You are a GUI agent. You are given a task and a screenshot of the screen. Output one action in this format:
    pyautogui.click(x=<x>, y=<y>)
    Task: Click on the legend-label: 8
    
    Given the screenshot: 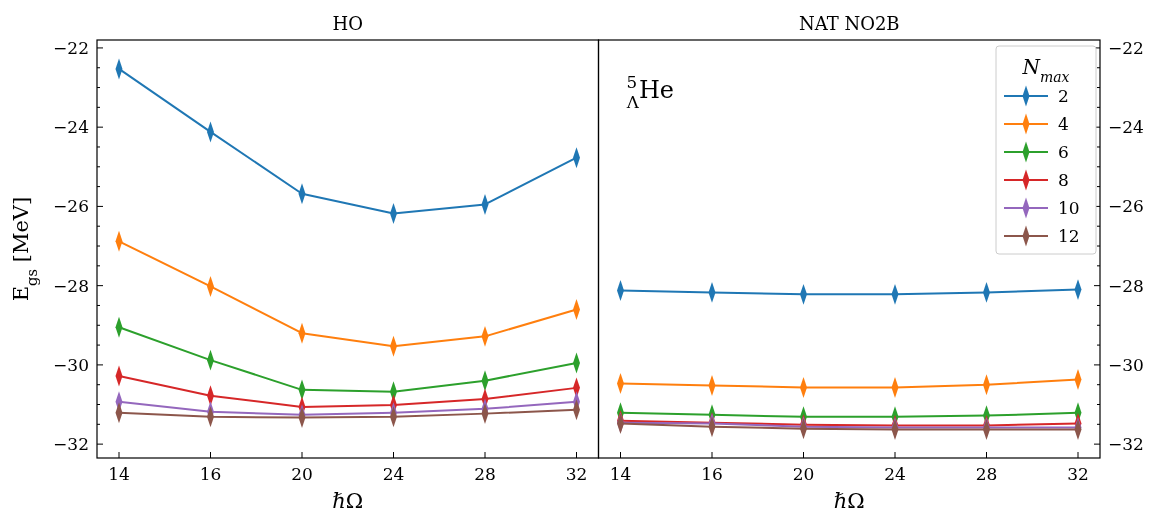 What is the action you would take?
    pyautogui.click(x=1063, y=179)
    